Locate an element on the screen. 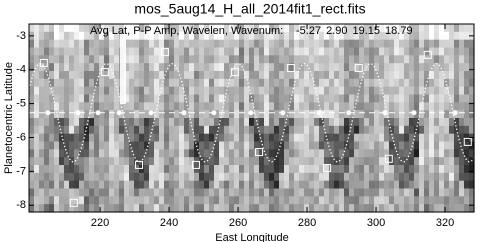 Image resolution: width=485 pixels, height=242 pixels. y-tick-label: -7 is located at coordinates (21, 171).